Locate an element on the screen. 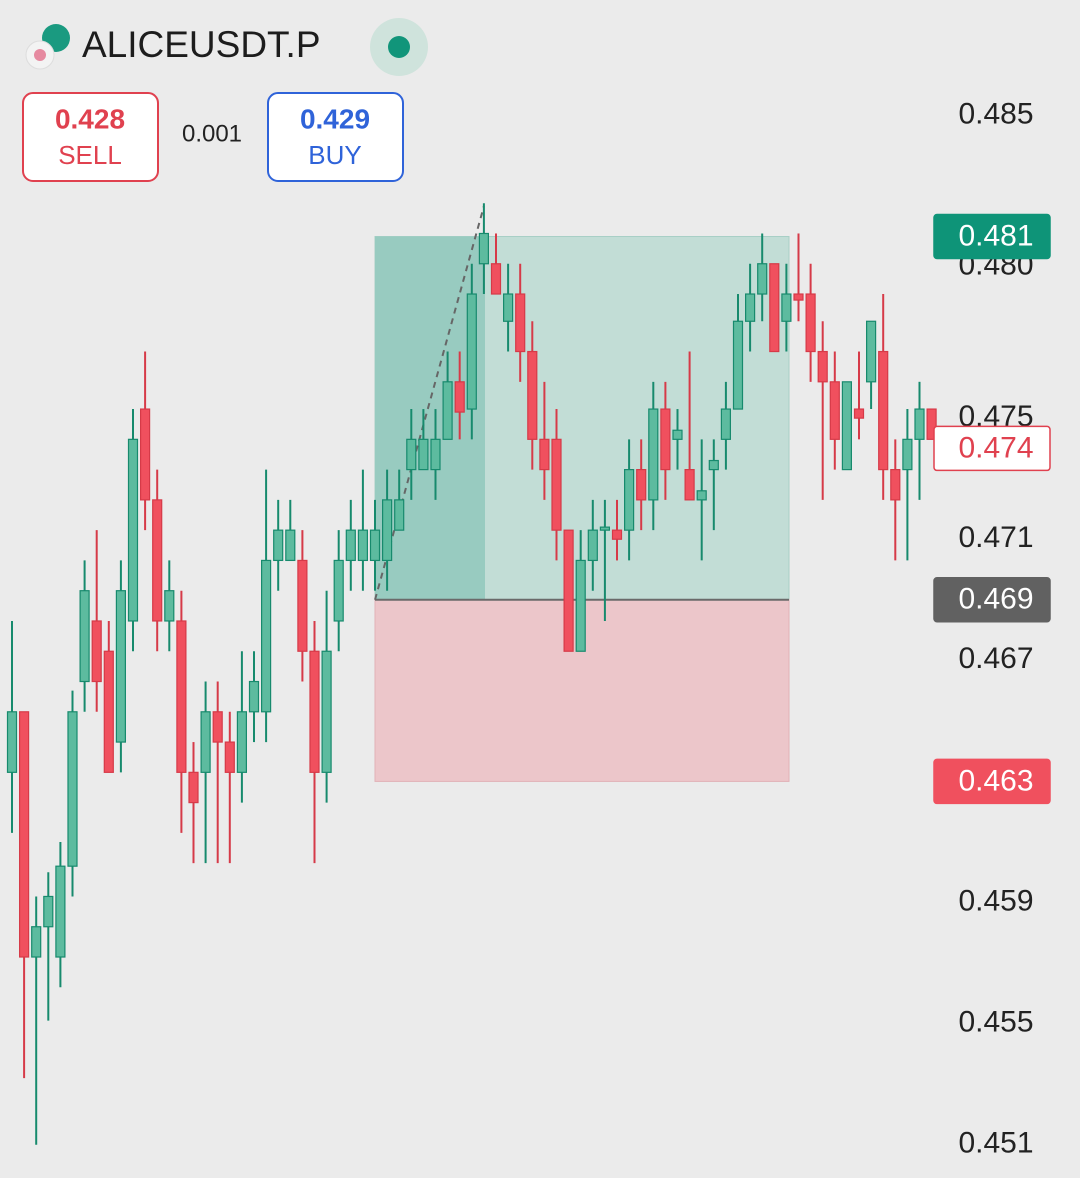 The image size is (1080, 1178). y-tick-label: 0.459 is located at coordinates (995, 900).